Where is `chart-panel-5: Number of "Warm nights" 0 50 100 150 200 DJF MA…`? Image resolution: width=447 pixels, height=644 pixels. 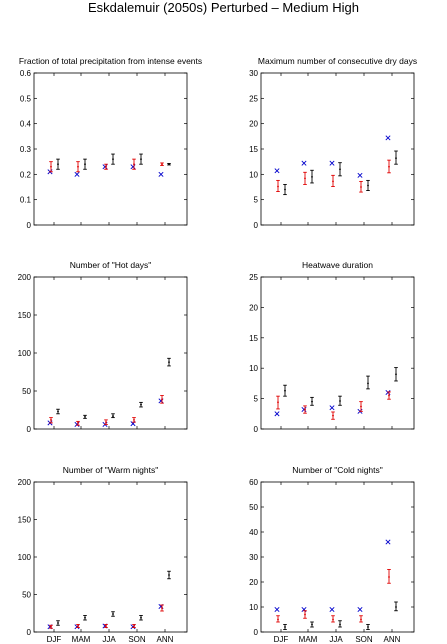 chart-panel-5: Number of "Warm nights" 0 50 100 150 200 DJF MA… is located at coordinates (103, 554).